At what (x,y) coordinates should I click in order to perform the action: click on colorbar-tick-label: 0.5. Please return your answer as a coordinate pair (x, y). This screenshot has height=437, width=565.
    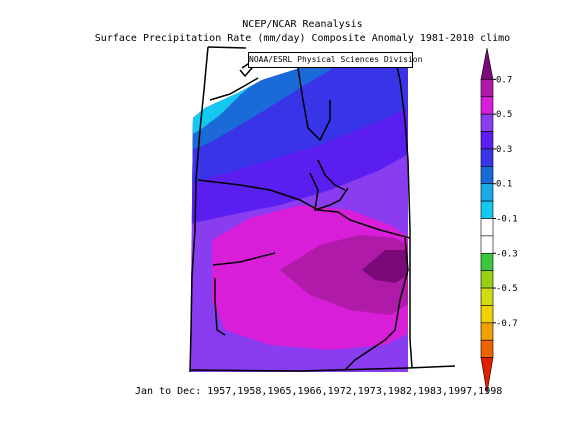
    Looking at the image, I should click on (504, 115).